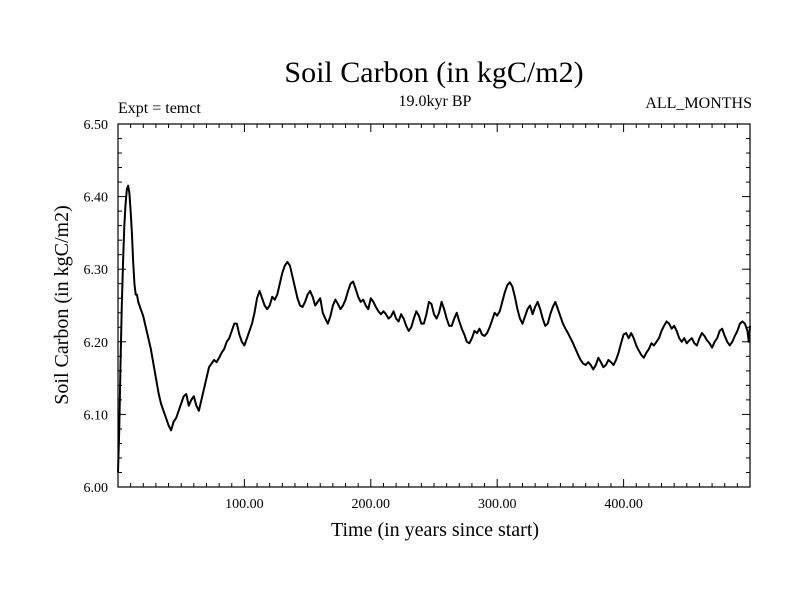  Describe the element at coordinates (96, 125) in the screenshot. I see `y-tick-label: 6.50` at that location.